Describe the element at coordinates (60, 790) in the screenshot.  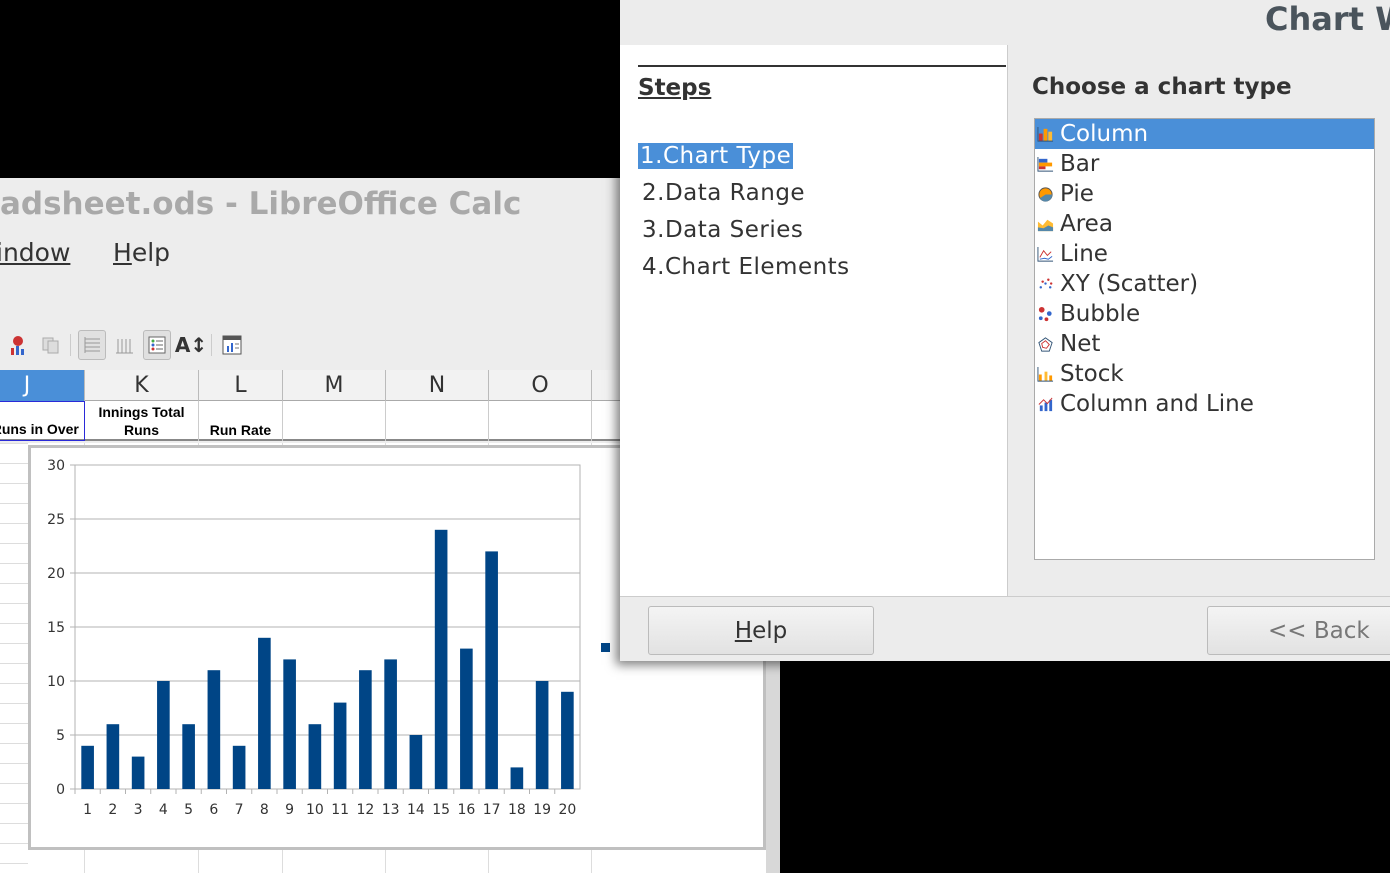
I see `y-tick-label: 0` at that location.